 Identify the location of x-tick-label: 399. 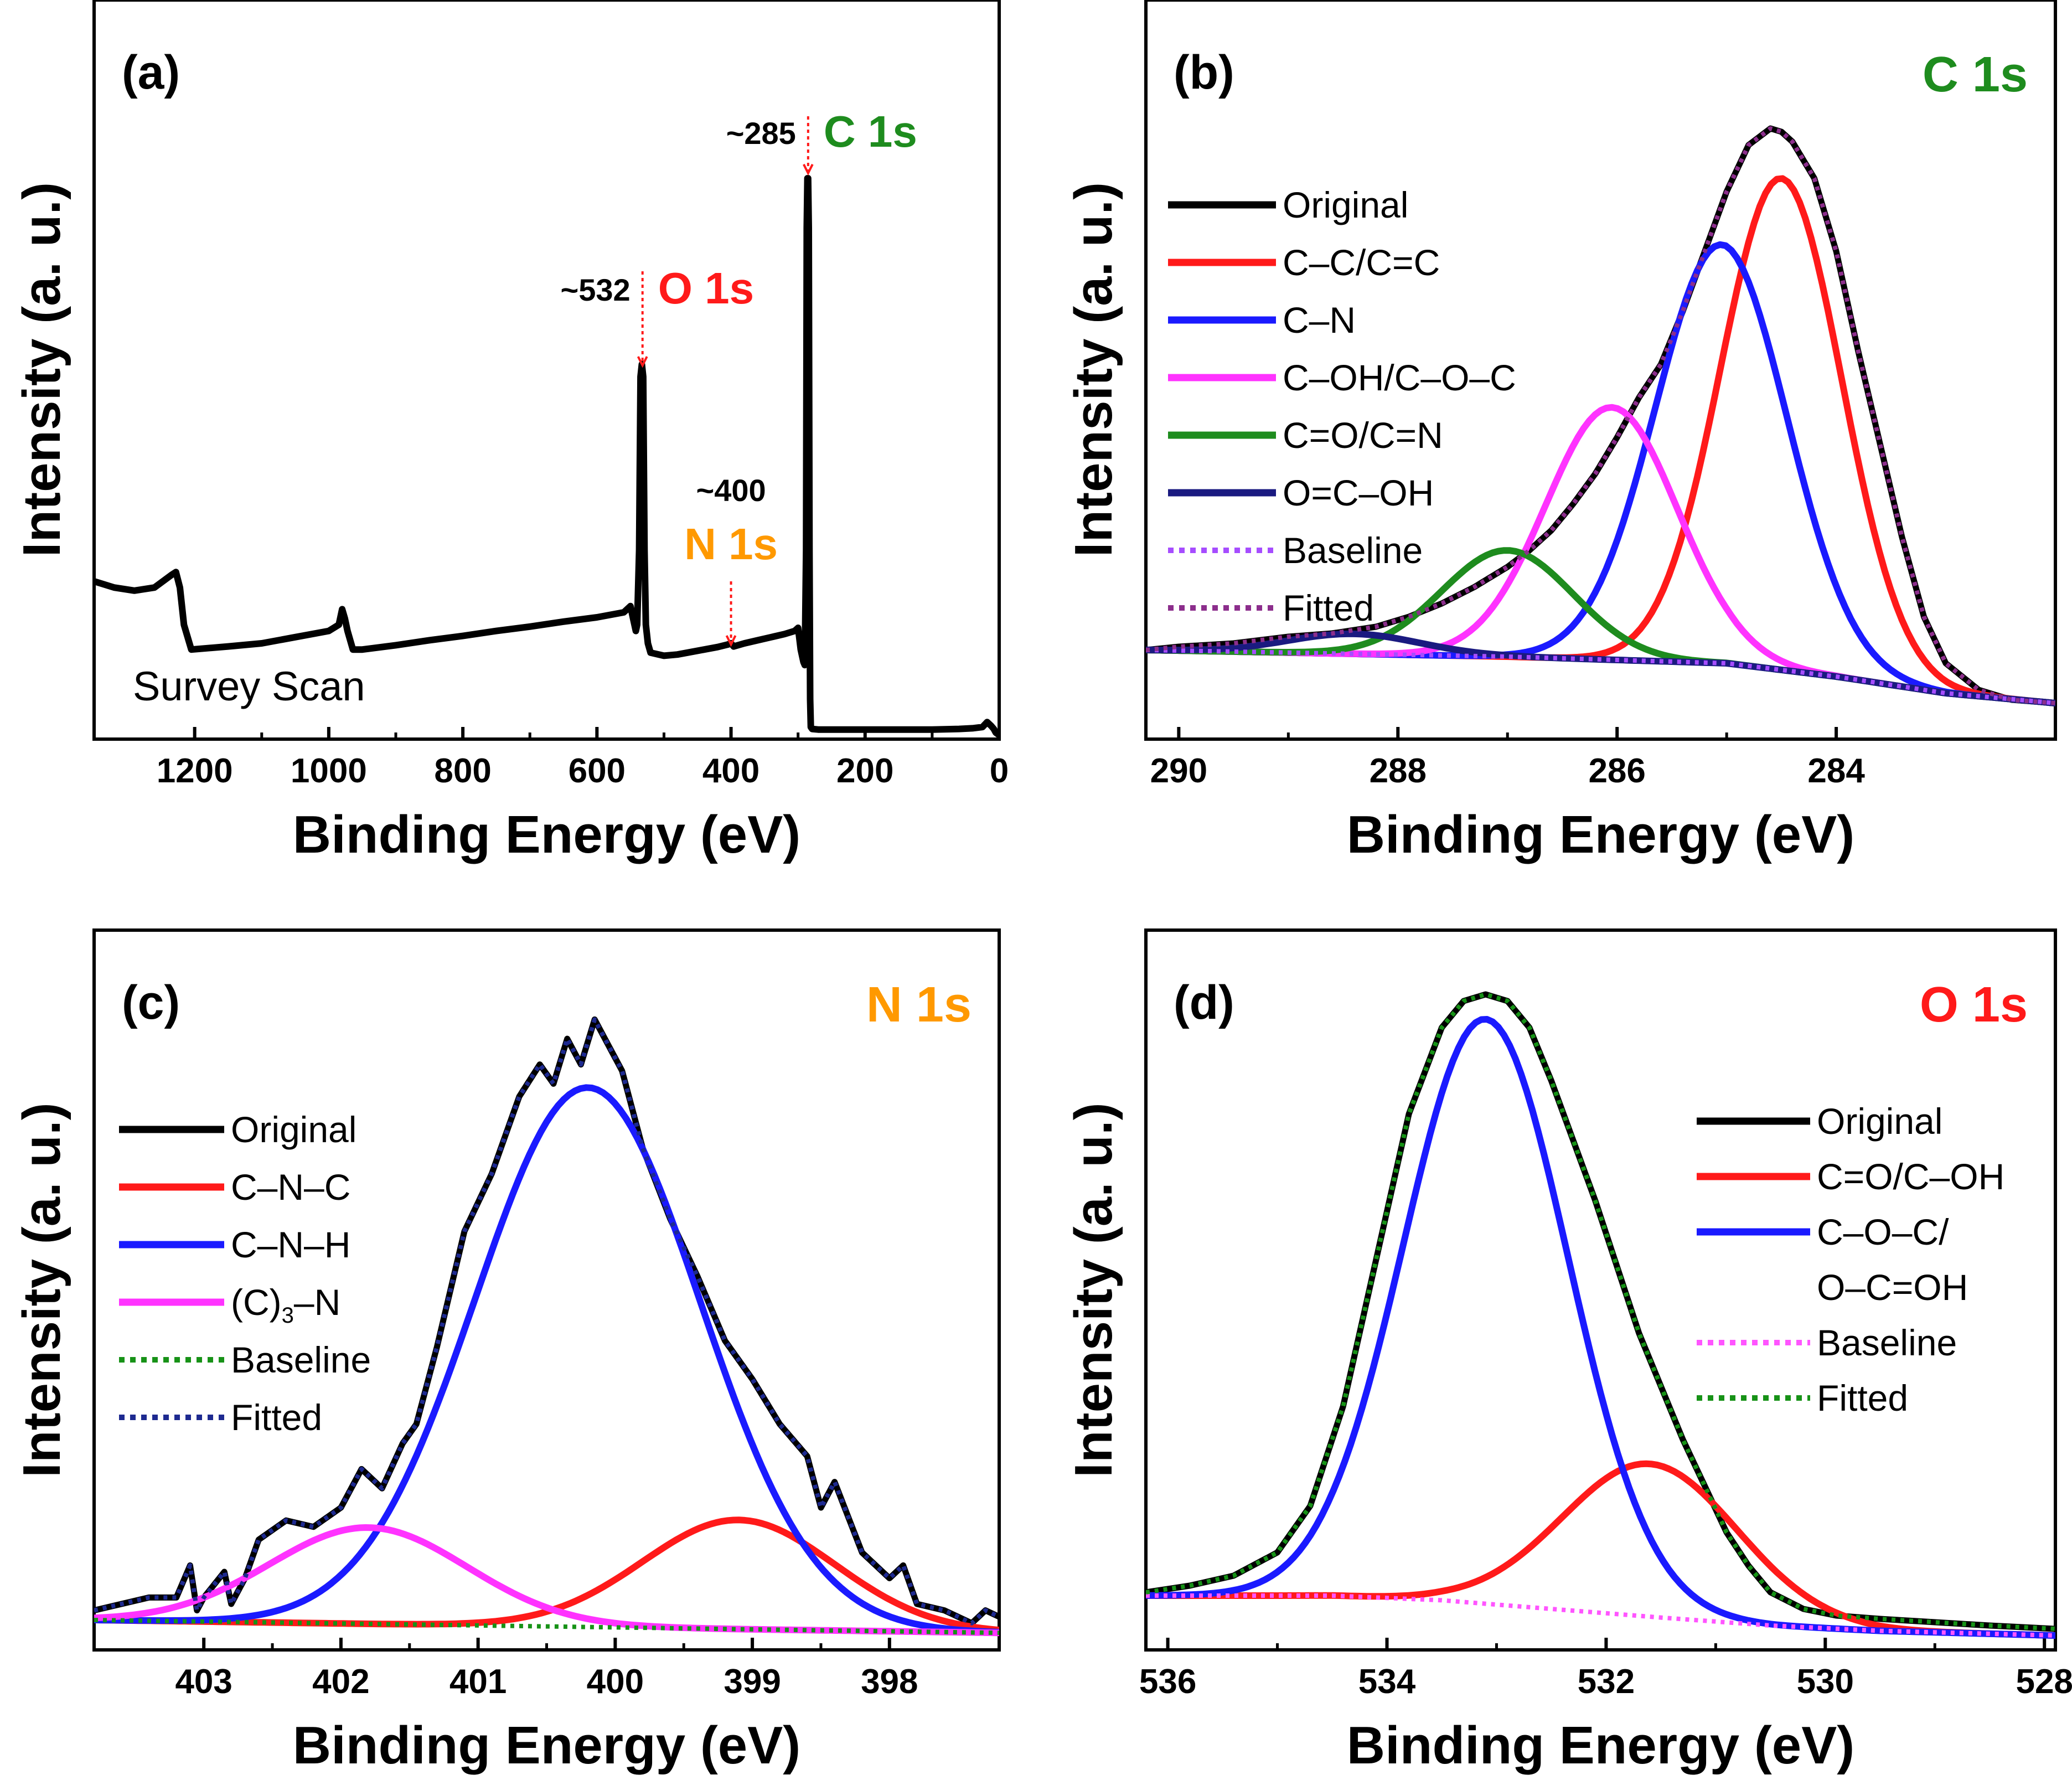
(752, 1682).